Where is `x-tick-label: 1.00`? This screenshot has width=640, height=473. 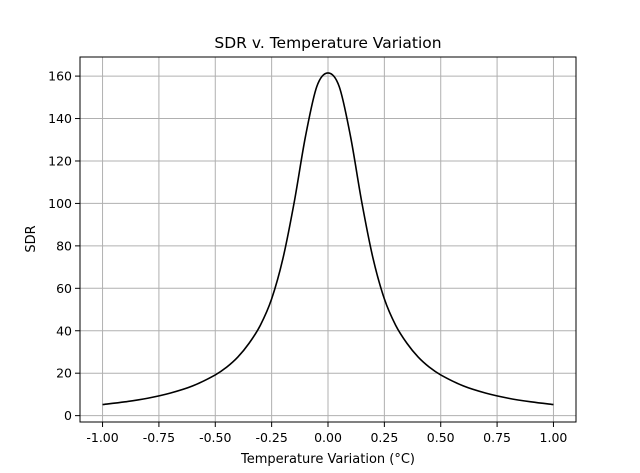
x-tick-label: 1.00 is located at coordinates (554, 437).